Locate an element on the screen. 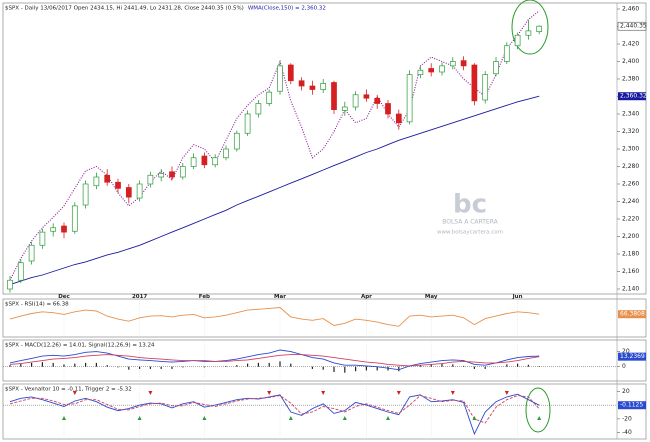 This screenshot has height=442, width=650. y-tick-label: 0 is located at coordinates (624, 366).